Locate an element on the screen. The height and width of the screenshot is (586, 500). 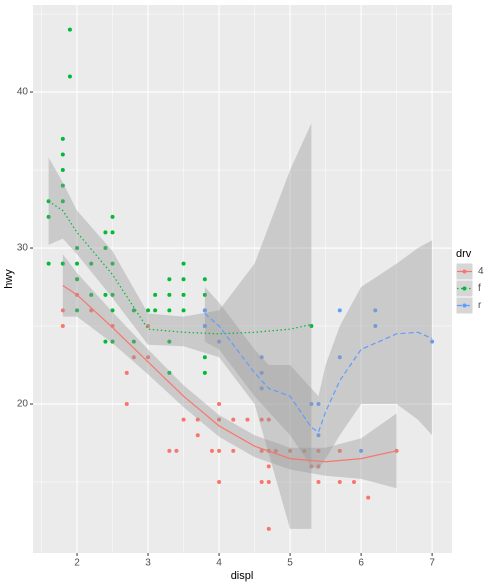
legend-label: r is located at coordinates (480, 305).